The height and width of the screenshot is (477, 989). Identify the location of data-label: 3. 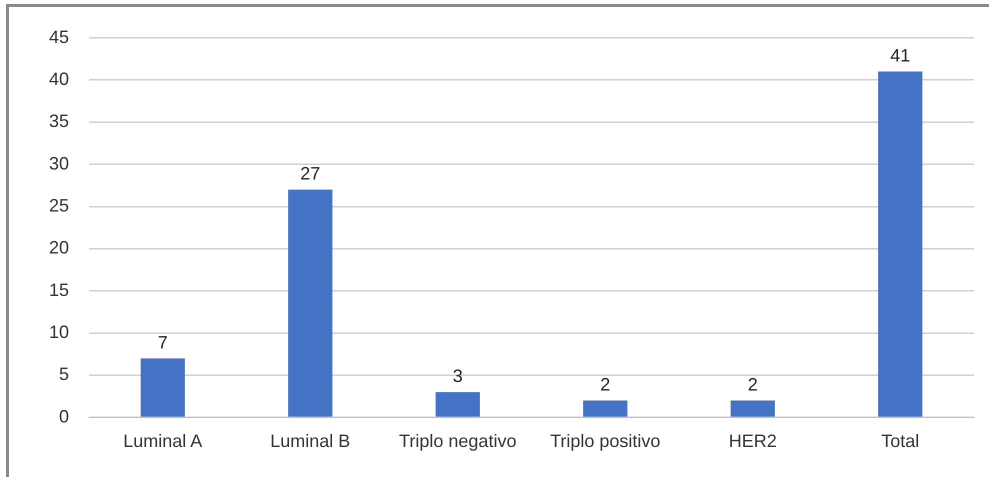
(457, 376).